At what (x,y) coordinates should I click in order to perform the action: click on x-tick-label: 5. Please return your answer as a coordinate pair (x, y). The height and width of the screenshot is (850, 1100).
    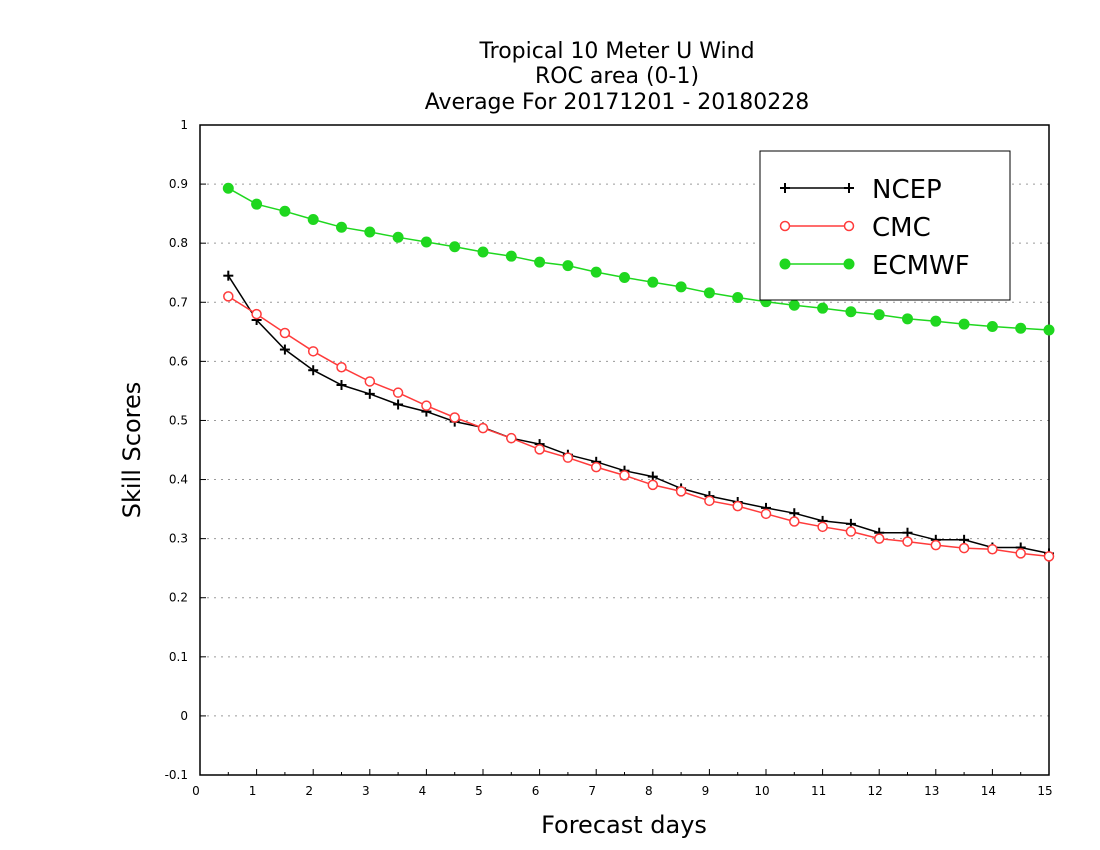
    Looking at the image, I should click on (479, 791).